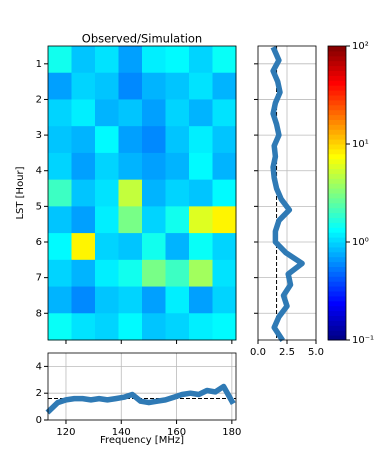  I want to click on y-tick-label: 3, so click(39, 135).